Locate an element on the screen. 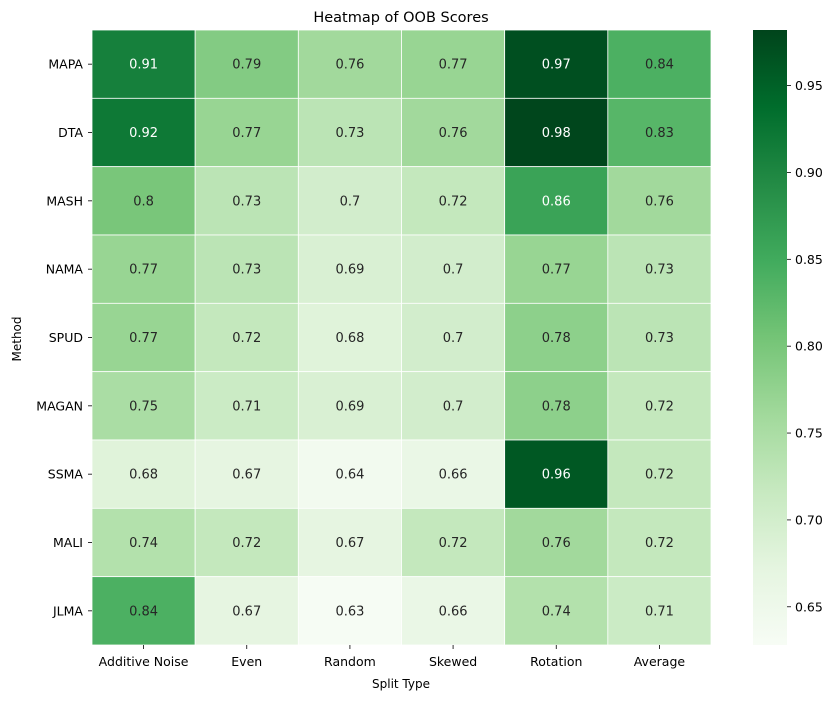  cell-value-label: 0.74 is located at coordinates (143, 543).